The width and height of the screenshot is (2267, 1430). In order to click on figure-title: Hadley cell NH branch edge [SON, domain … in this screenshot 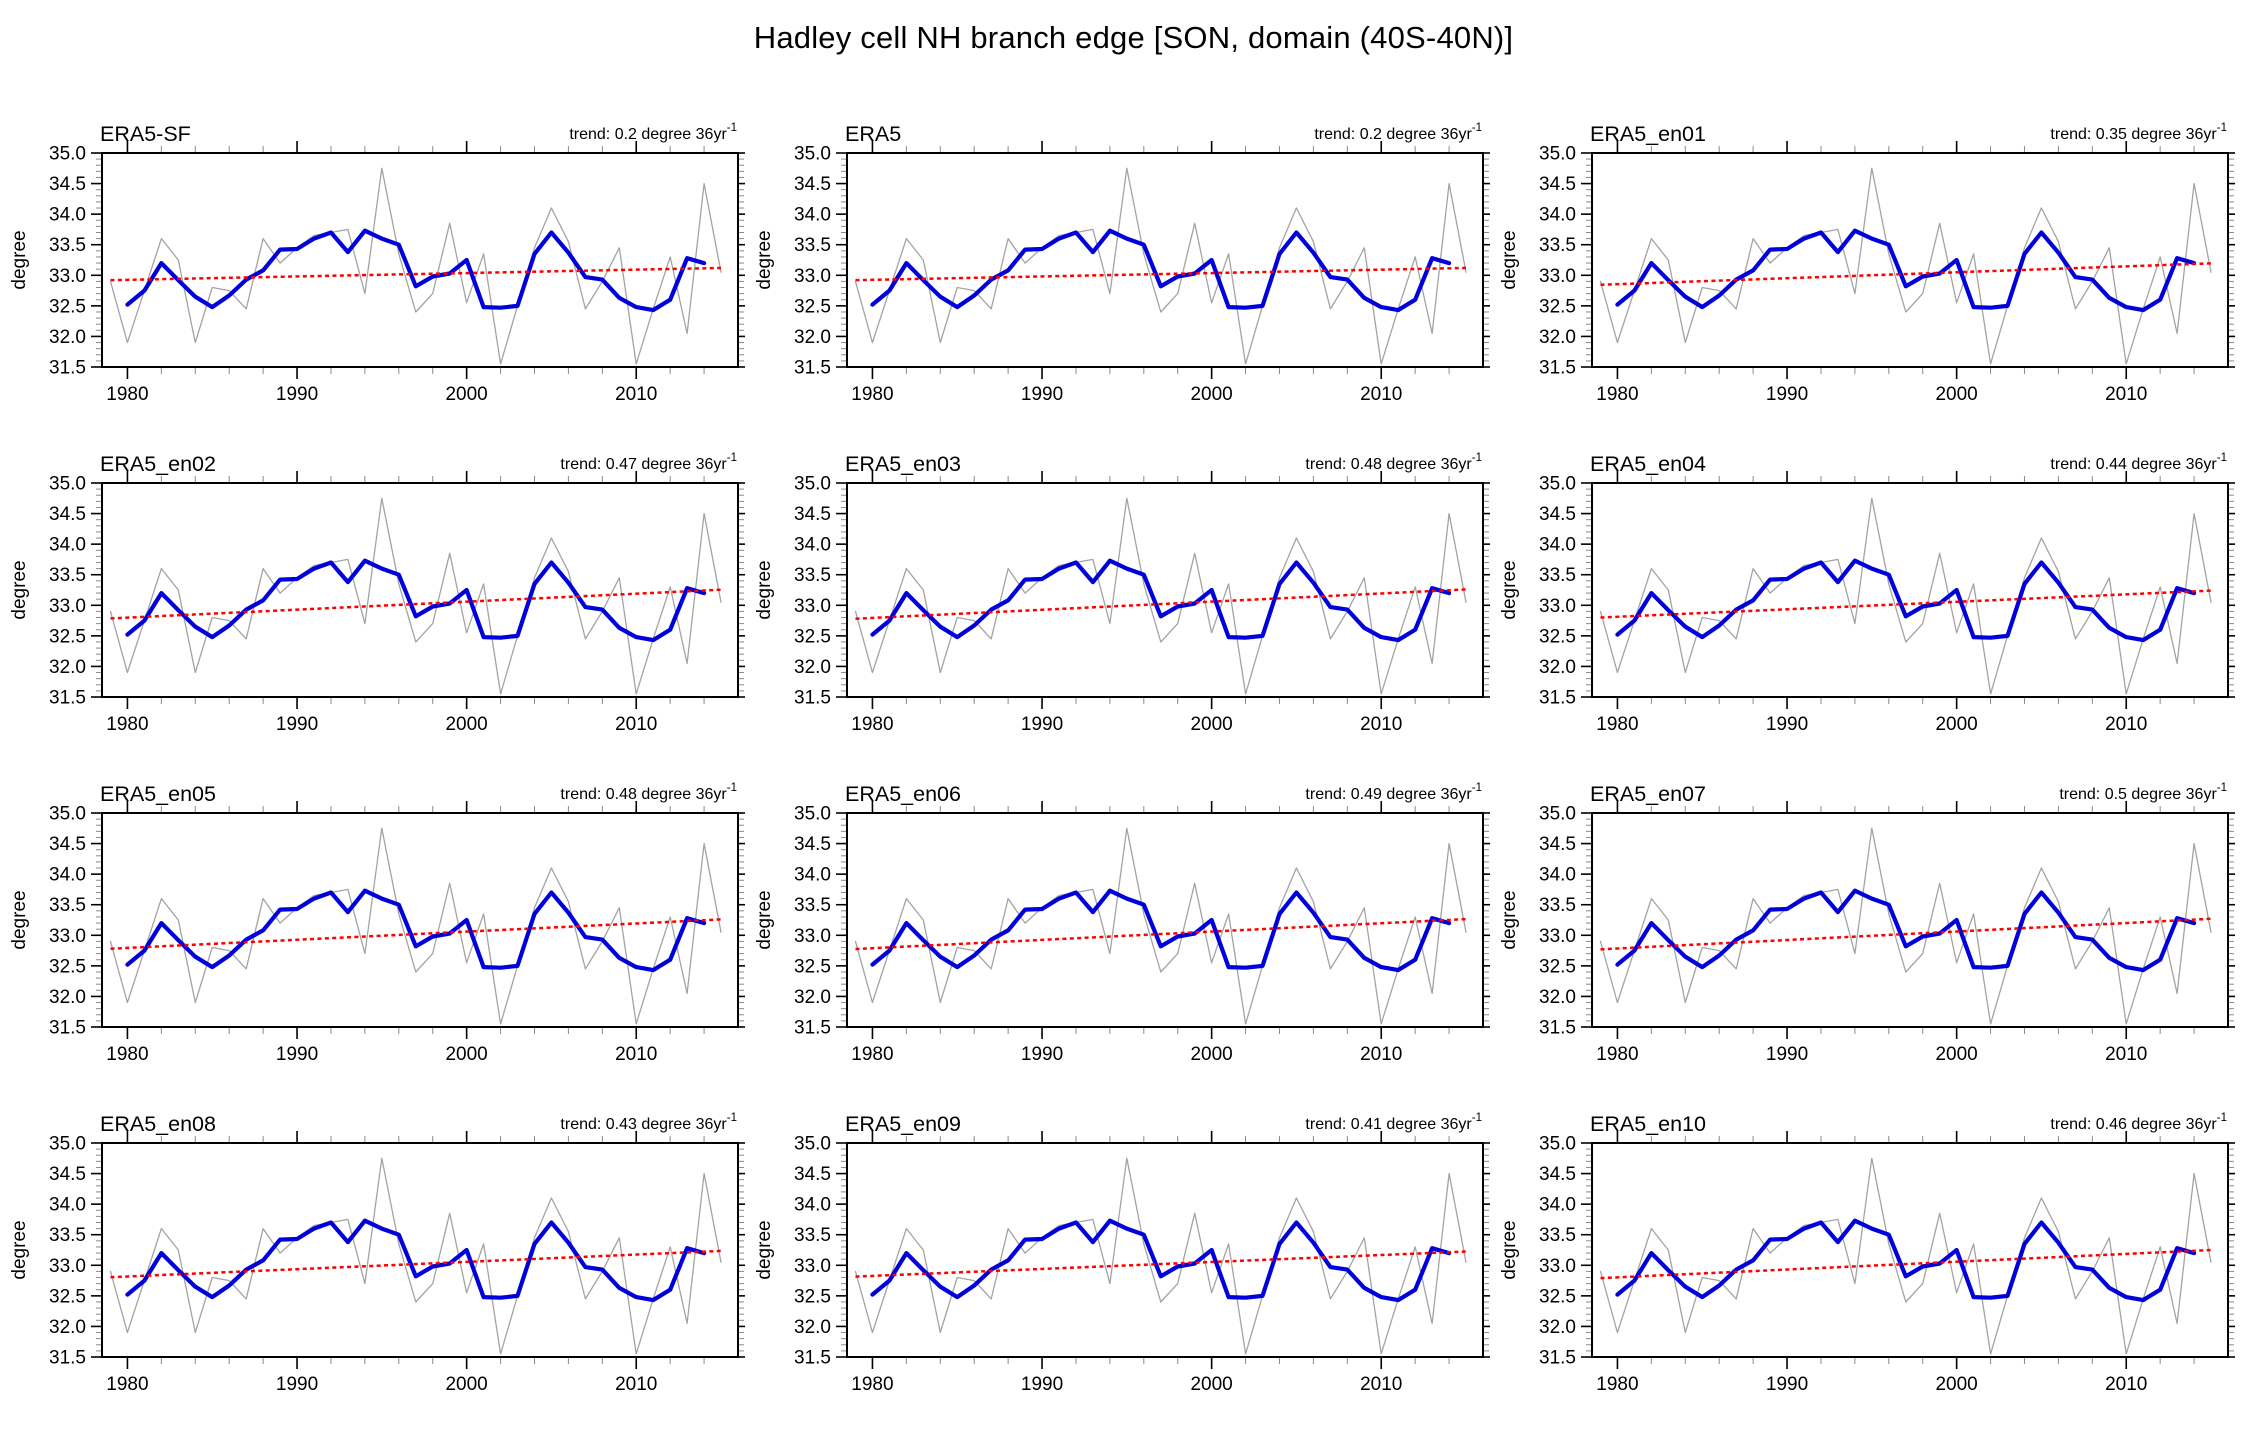, I will do `click(1133, 37)`.